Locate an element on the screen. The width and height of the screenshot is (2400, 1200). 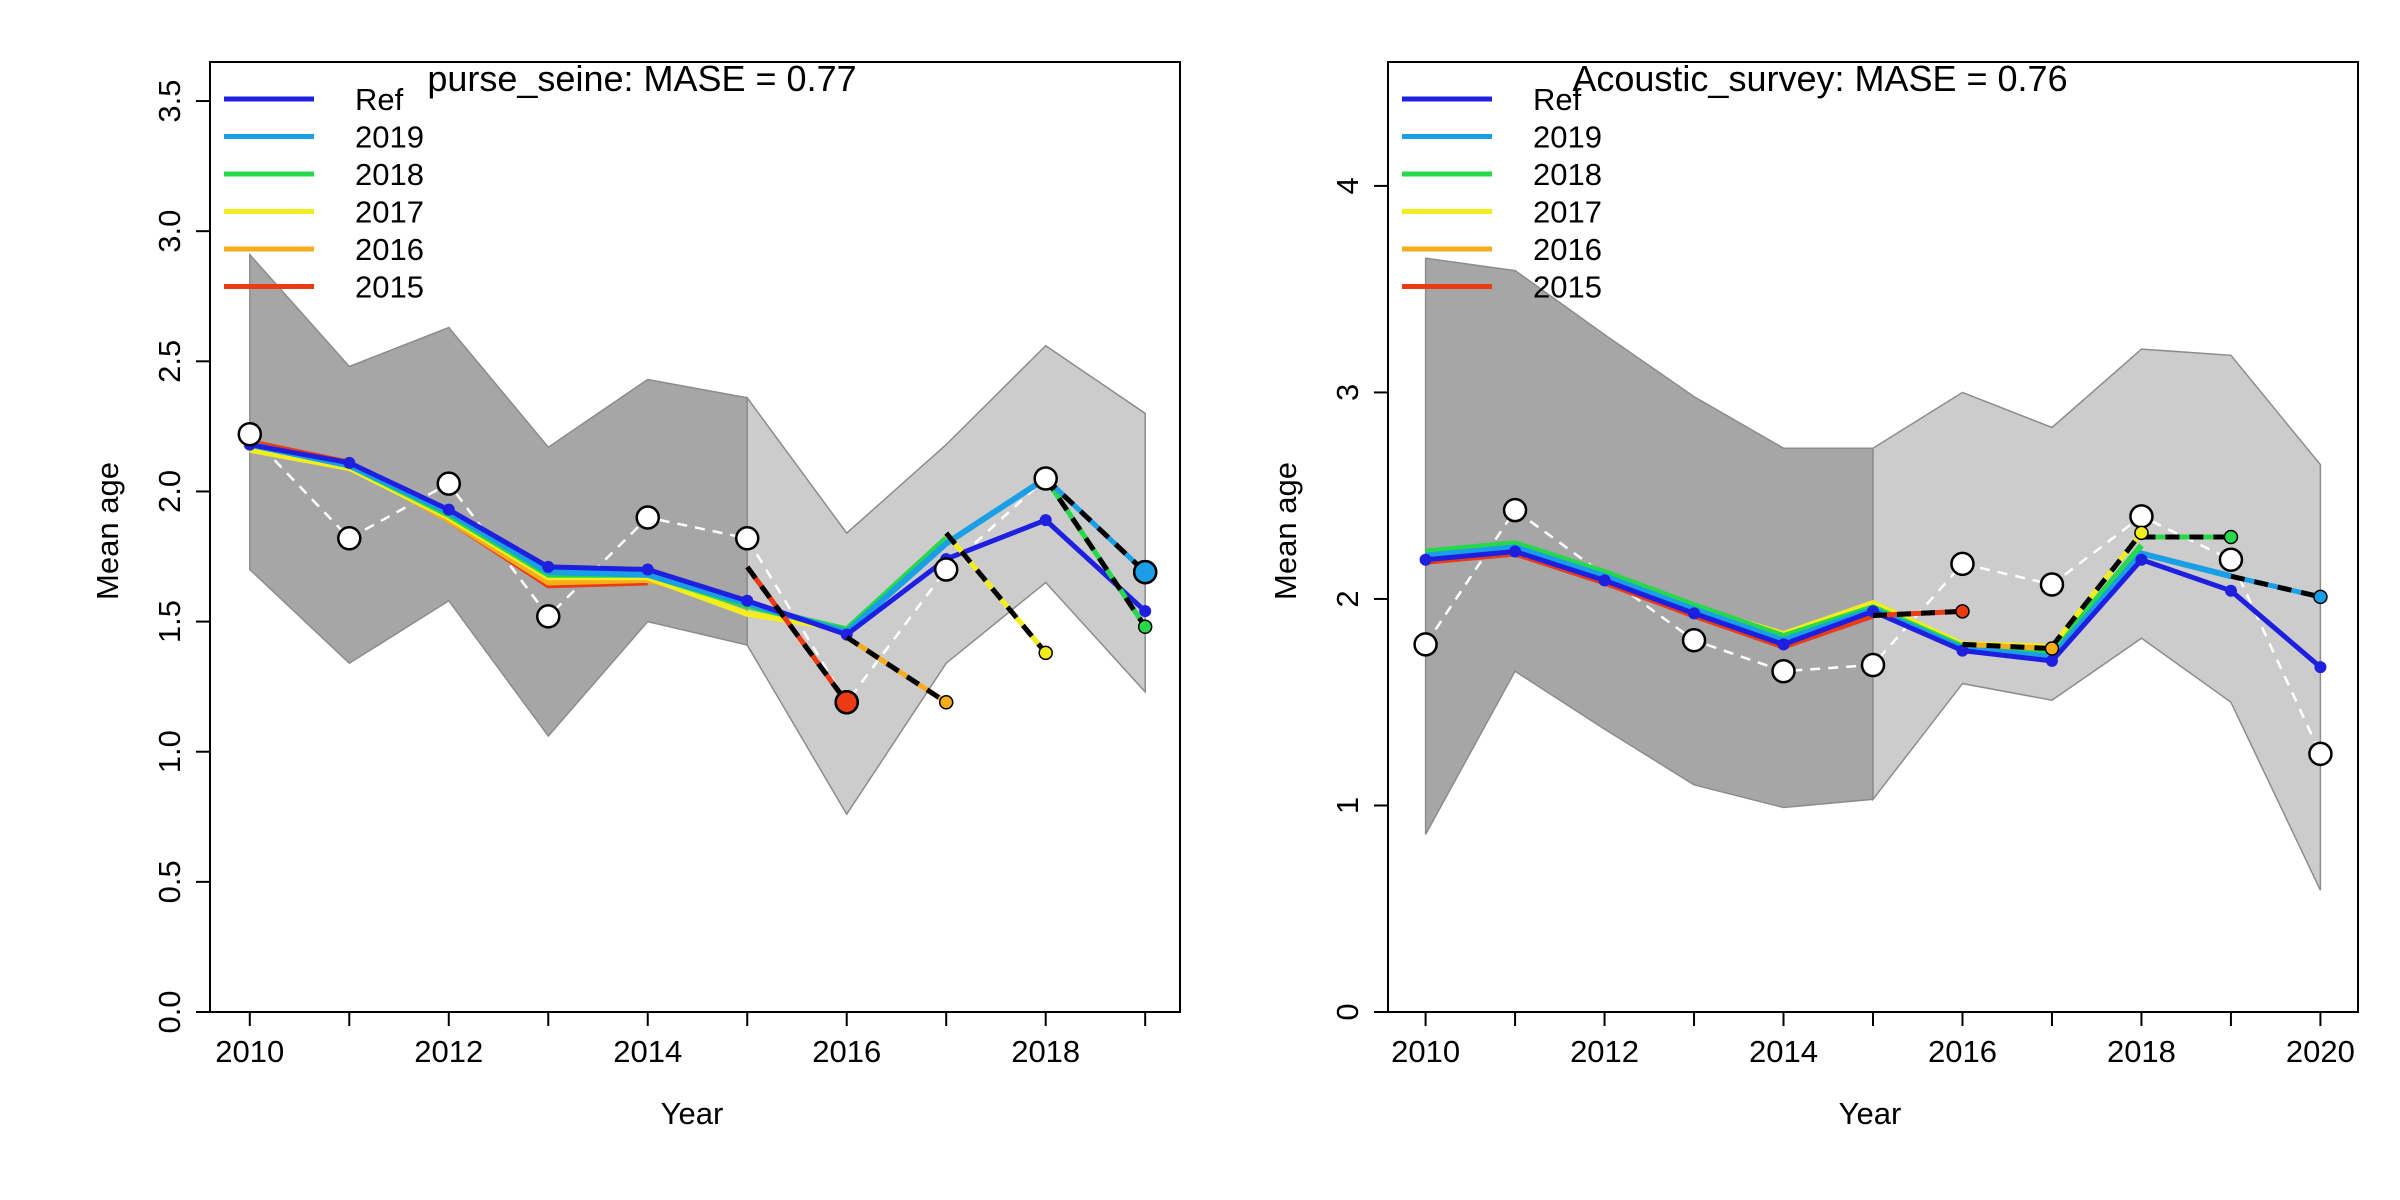
series-line-2019 is located at coordinates (1828, 602).